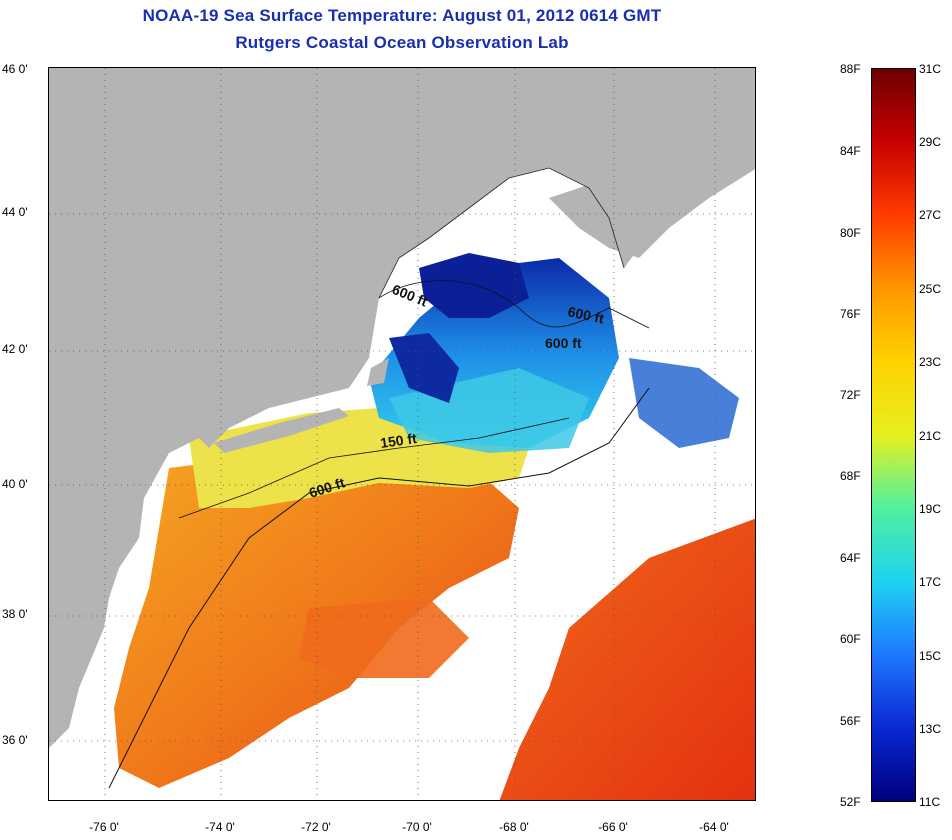 This screenshot has width=952, height=840. I want to click on cold-core, so click(474, 285).